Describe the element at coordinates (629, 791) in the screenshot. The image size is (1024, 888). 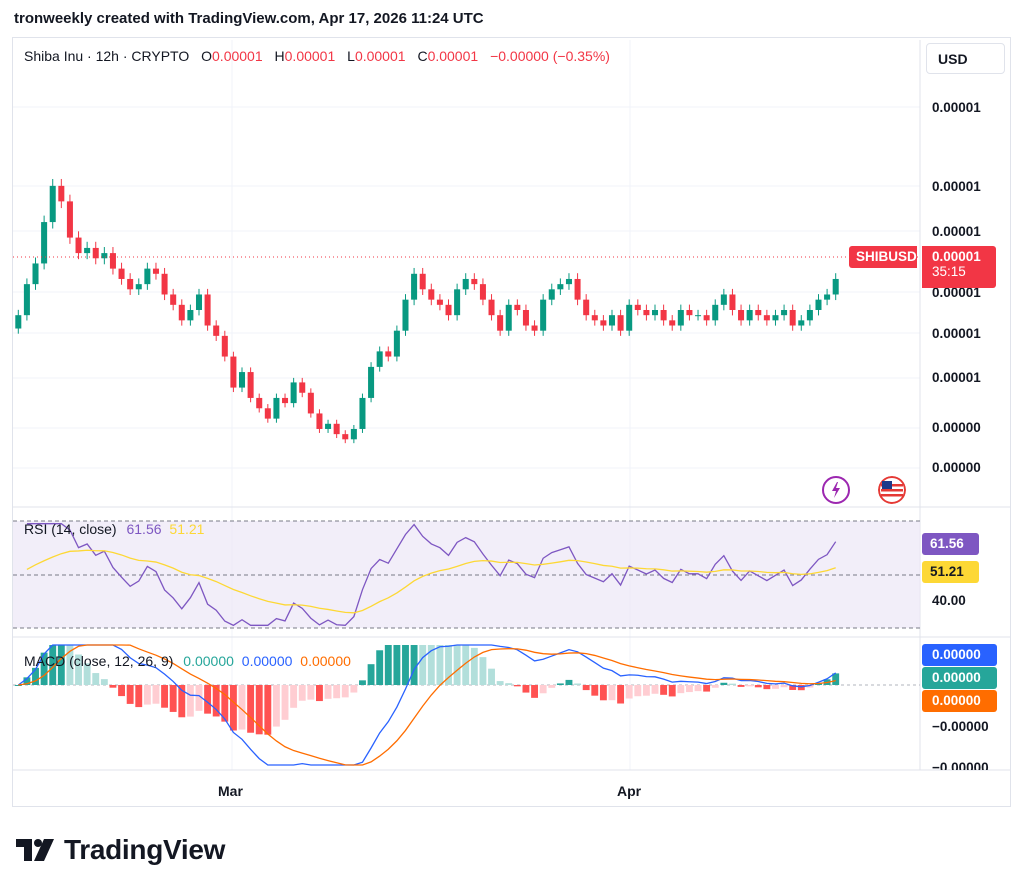
I see `x-tick-apr: Apr` at that location.